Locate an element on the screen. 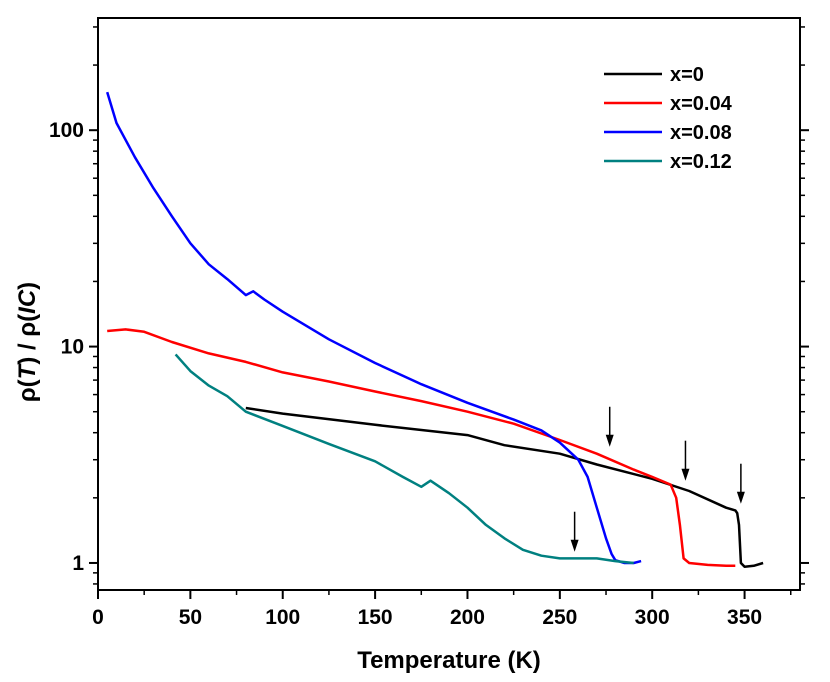 The width and height of the screenshot is (830, 682). legend: x=0 x=0.04 x=0.08 x=0.12 is located at coordinates (668, 118).